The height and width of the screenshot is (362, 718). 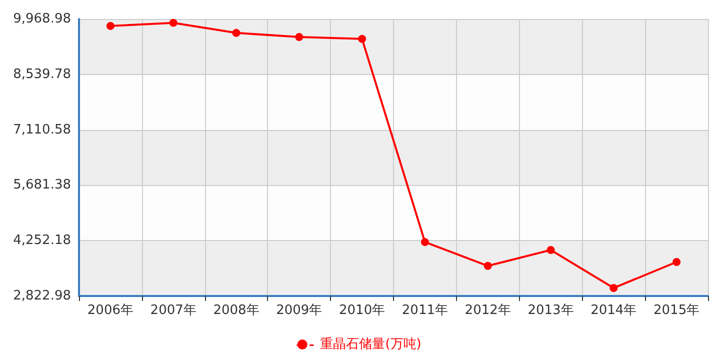 What do you see at coordinates (42, 296) in the screenshot?
I see `y-tick-label: 2,822.98` at bounding box center [42, 296].